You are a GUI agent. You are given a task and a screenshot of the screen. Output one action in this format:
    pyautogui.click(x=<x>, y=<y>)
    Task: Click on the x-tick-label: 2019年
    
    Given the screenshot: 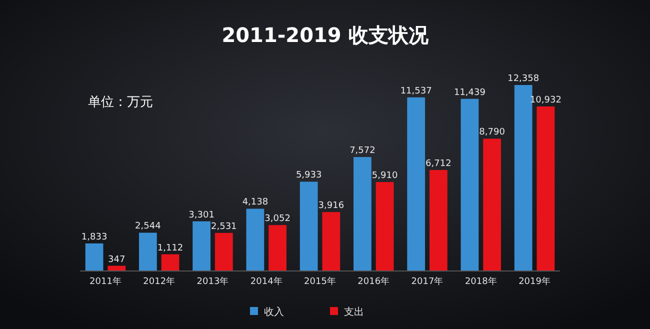 What is the action you would take?
    pyautogui.click(x=534, y=281)
    